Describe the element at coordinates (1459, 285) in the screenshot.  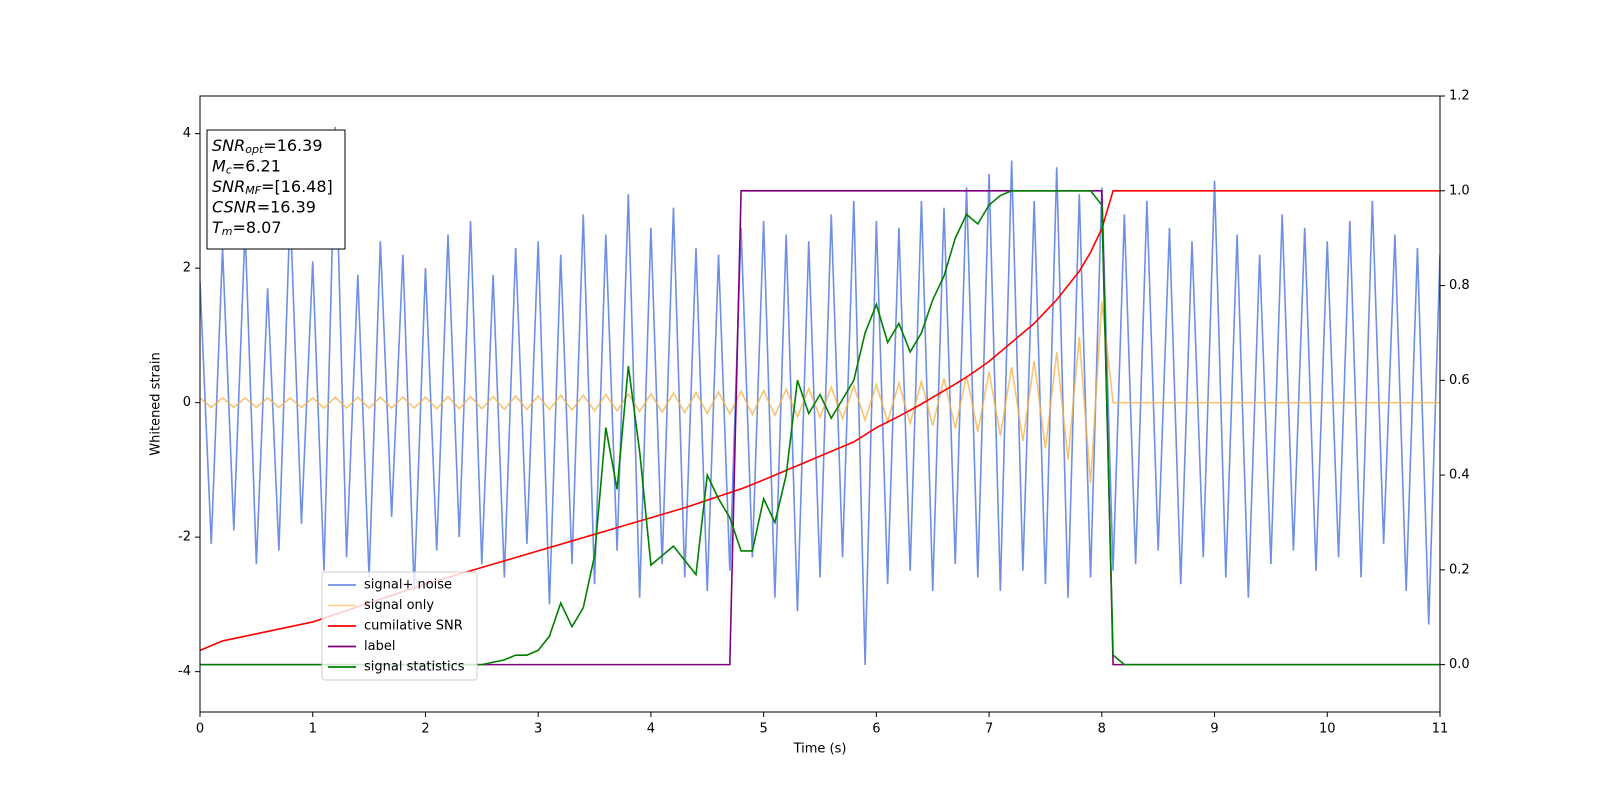
I see `y2-tick-label: 0.8` at that location.